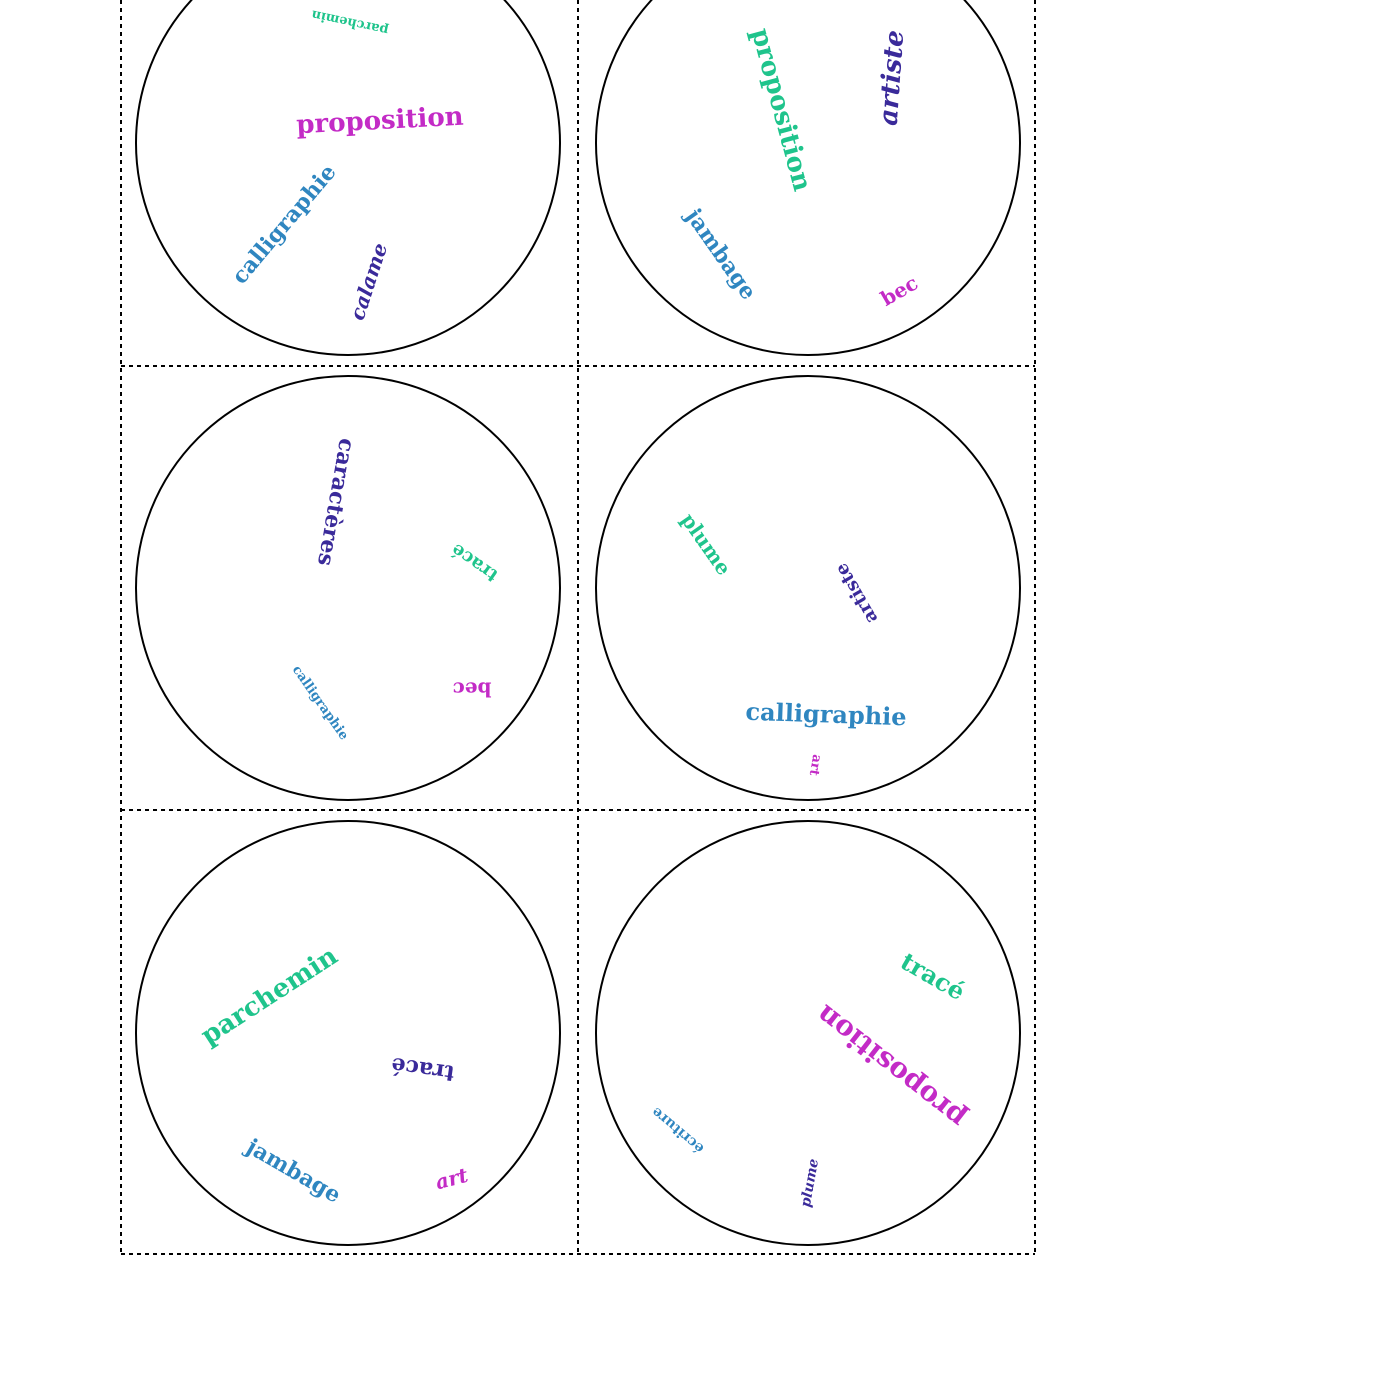 Image resolution: width=1400 pixels, height=1400 pixels. Describe the element at coordinates (815, 765) in the screenshot. I see `symbol-word: art` at that location.